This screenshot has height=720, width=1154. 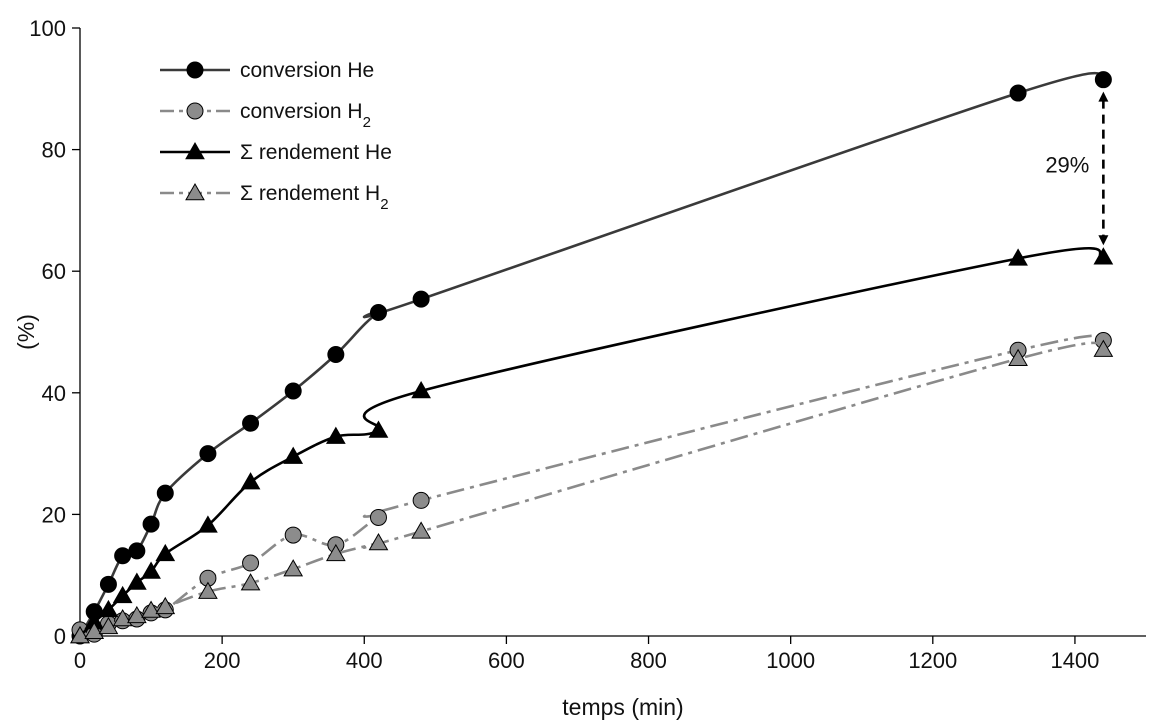 I want to click on legend-entry-rendement-he: Σ rendement He, so click(x=276, y=152).